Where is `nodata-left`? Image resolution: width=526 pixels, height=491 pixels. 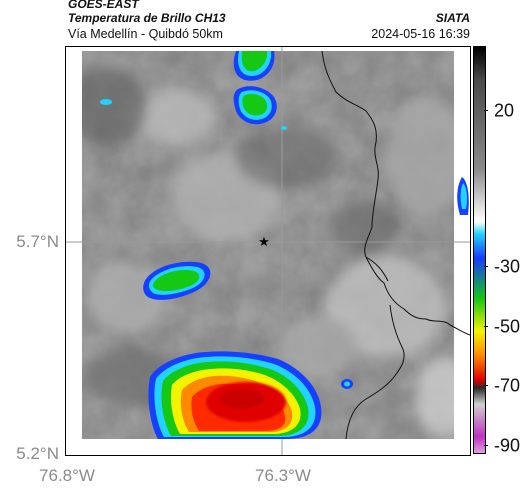
nodata-left is located at coordinates (74, 251).